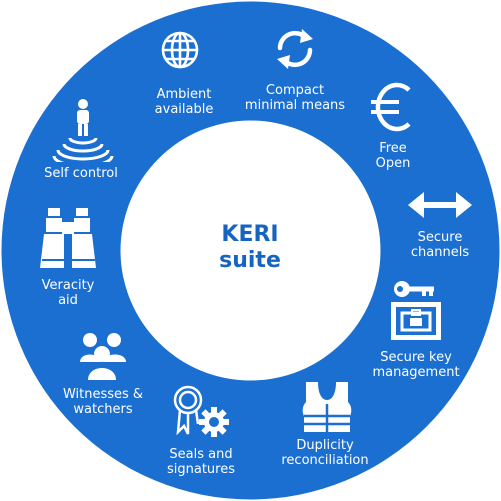 The image size is (501, 501). I want to click on life-vest-icon, so click(327, 407).